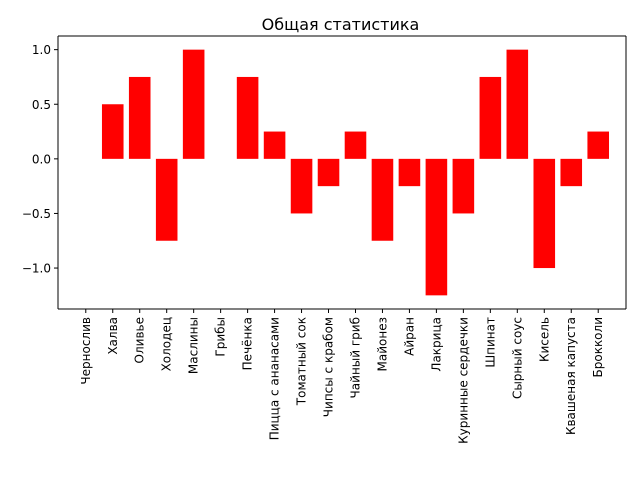 This screenshot has height=480, width=640. I want to click on x-tick-label: Печёнка, so click(248, 343).